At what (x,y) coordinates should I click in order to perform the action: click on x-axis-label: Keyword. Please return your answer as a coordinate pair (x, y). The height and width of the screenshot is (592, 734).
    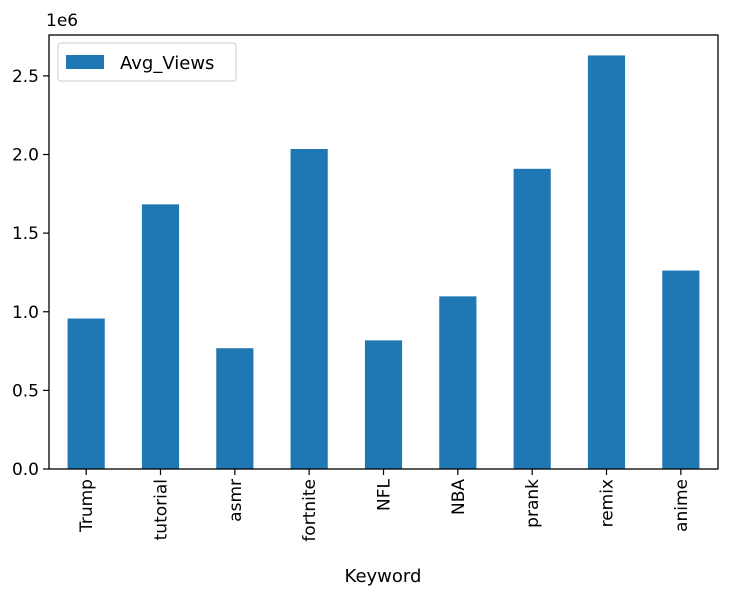
    Looking at the image, I should click on (383, 576).